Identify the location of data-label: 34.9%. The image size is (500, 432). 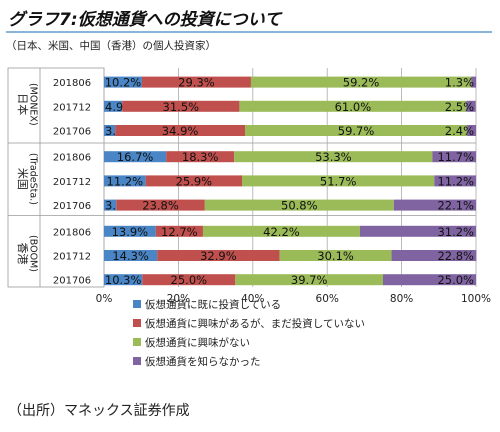
(180, 131).